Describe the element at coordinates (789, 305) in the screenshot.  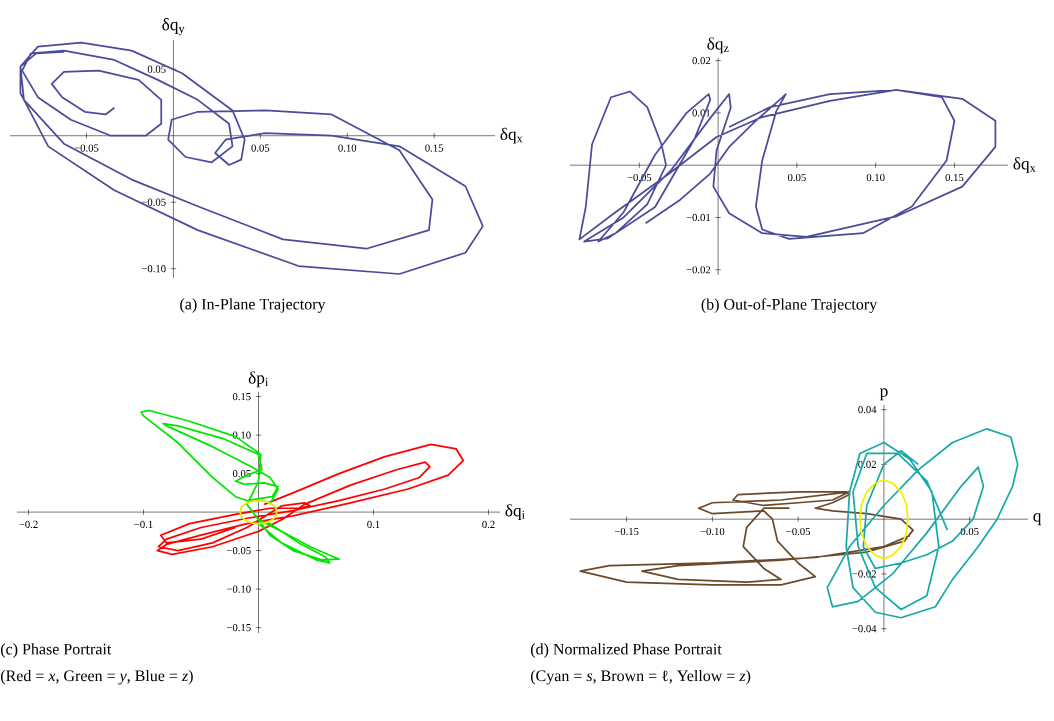
I see `text: (b) Out-of-Plane Trajectory` at that location.